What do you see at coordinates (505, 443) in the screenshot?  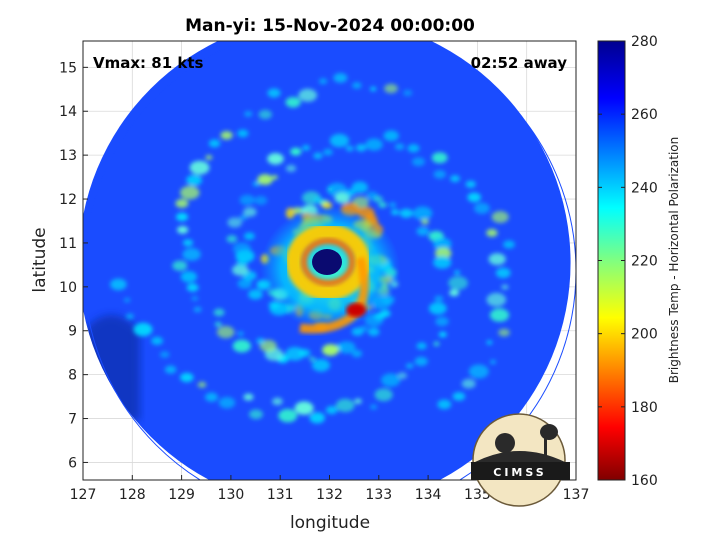 I see `logo-dish` at bounding box center [505, 443].